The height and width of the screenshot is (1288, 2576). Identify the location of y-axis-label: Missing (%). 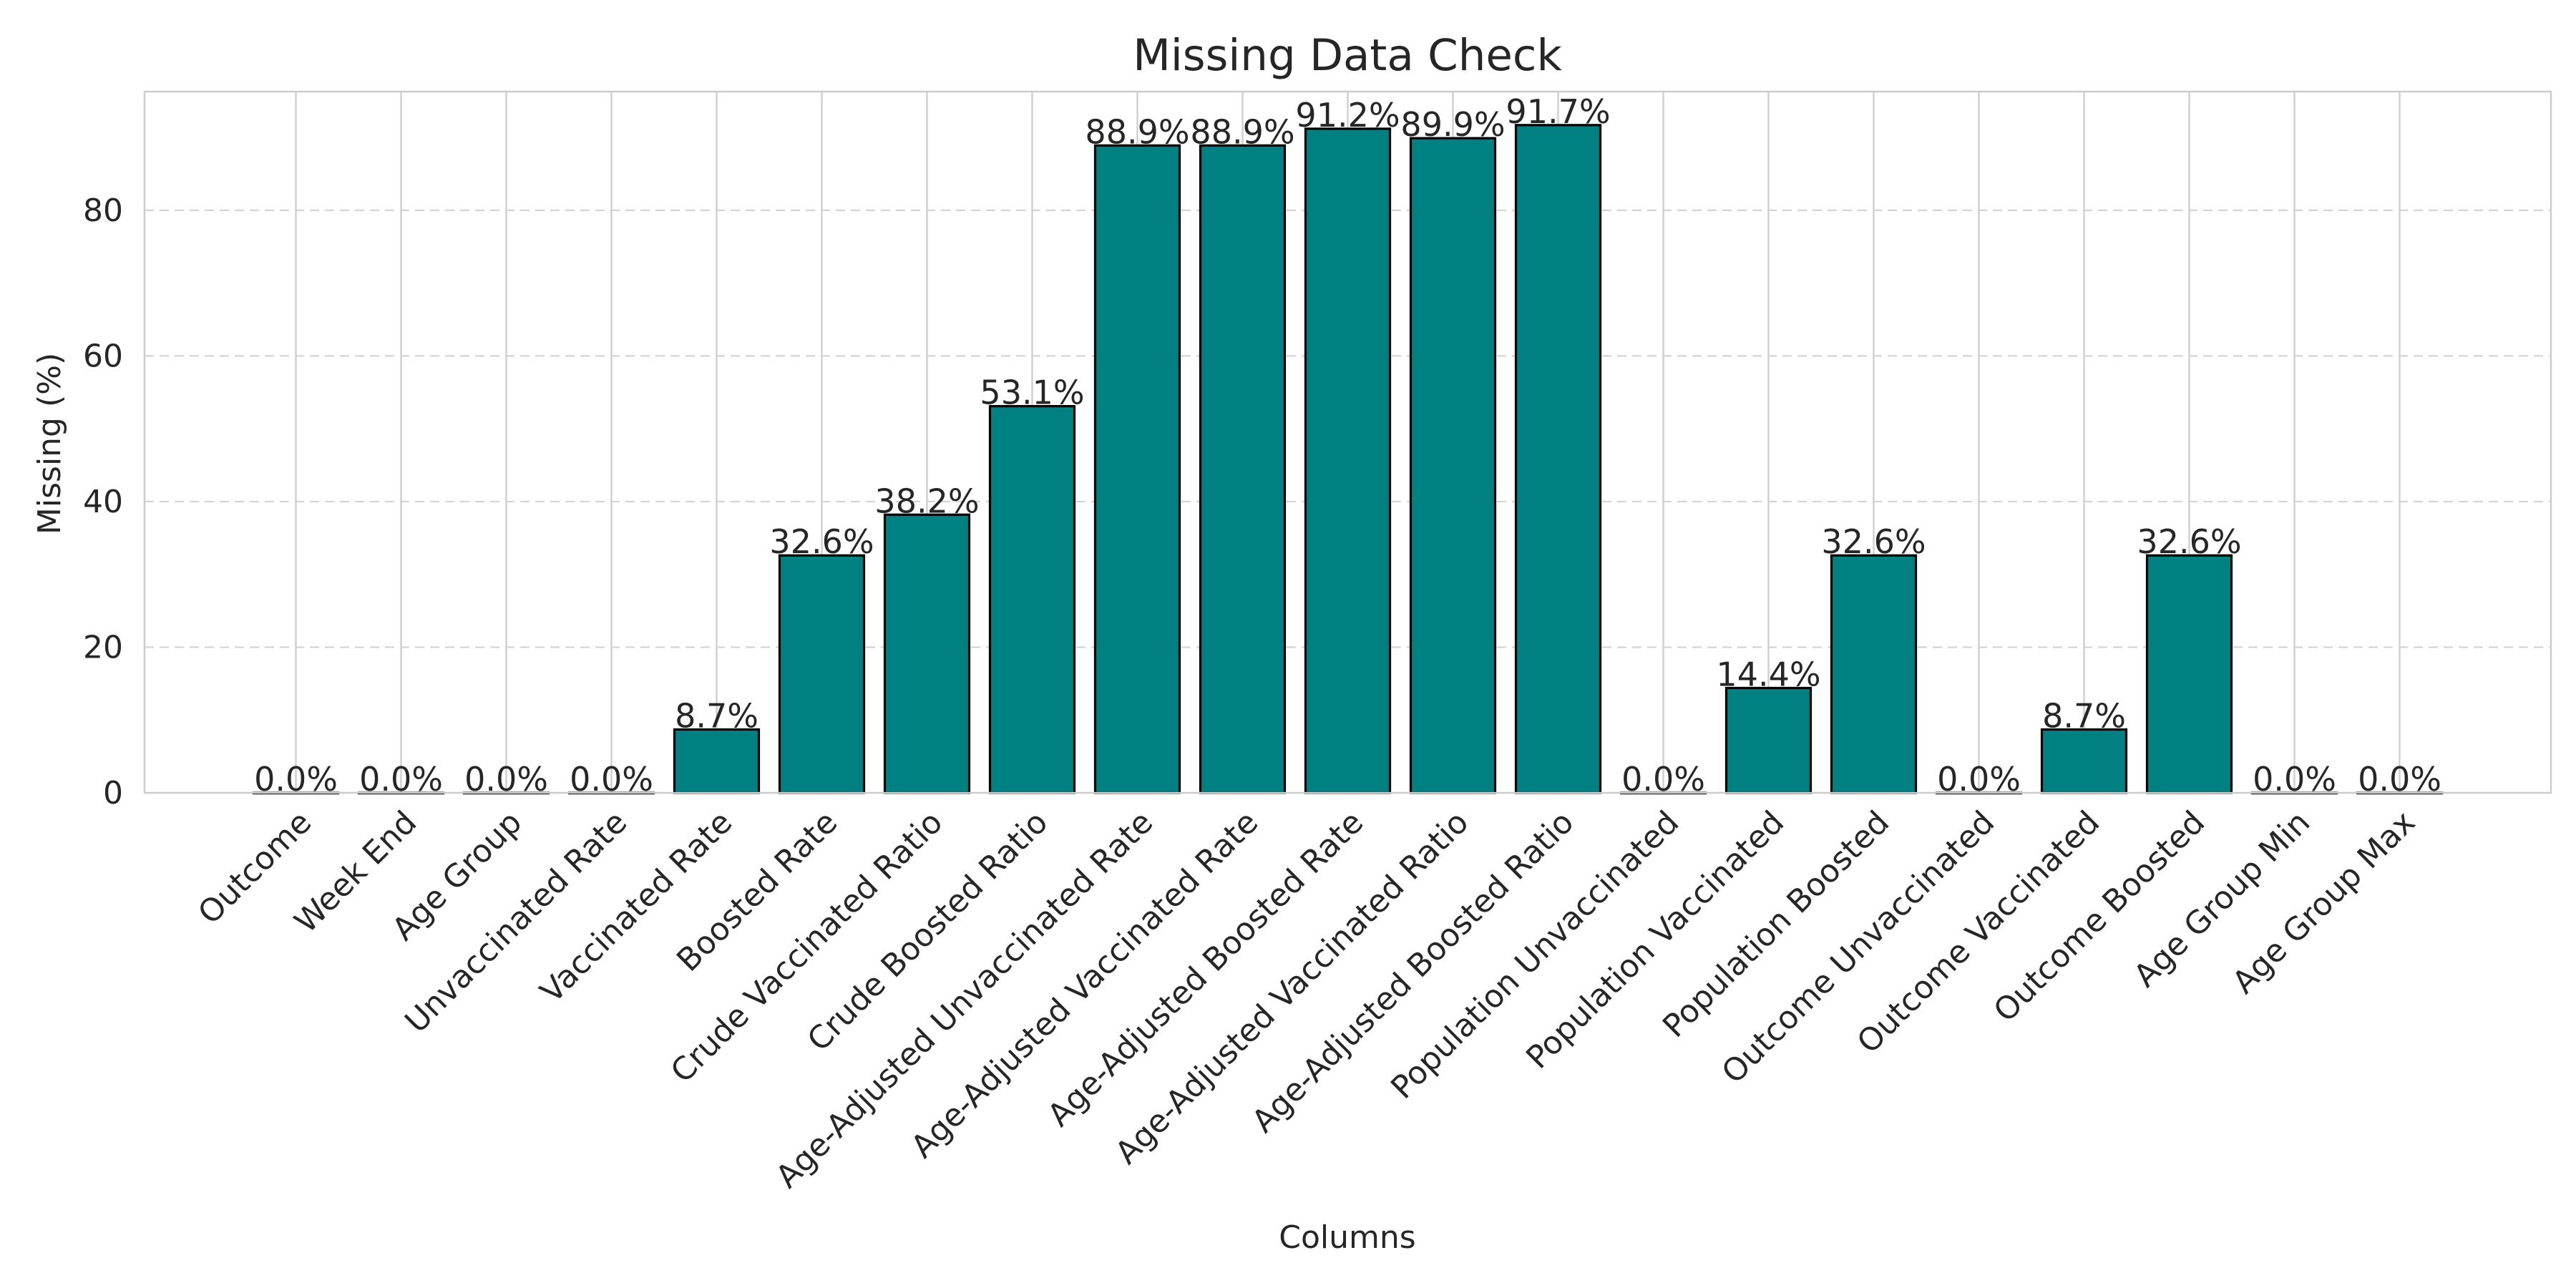
(49, 444).